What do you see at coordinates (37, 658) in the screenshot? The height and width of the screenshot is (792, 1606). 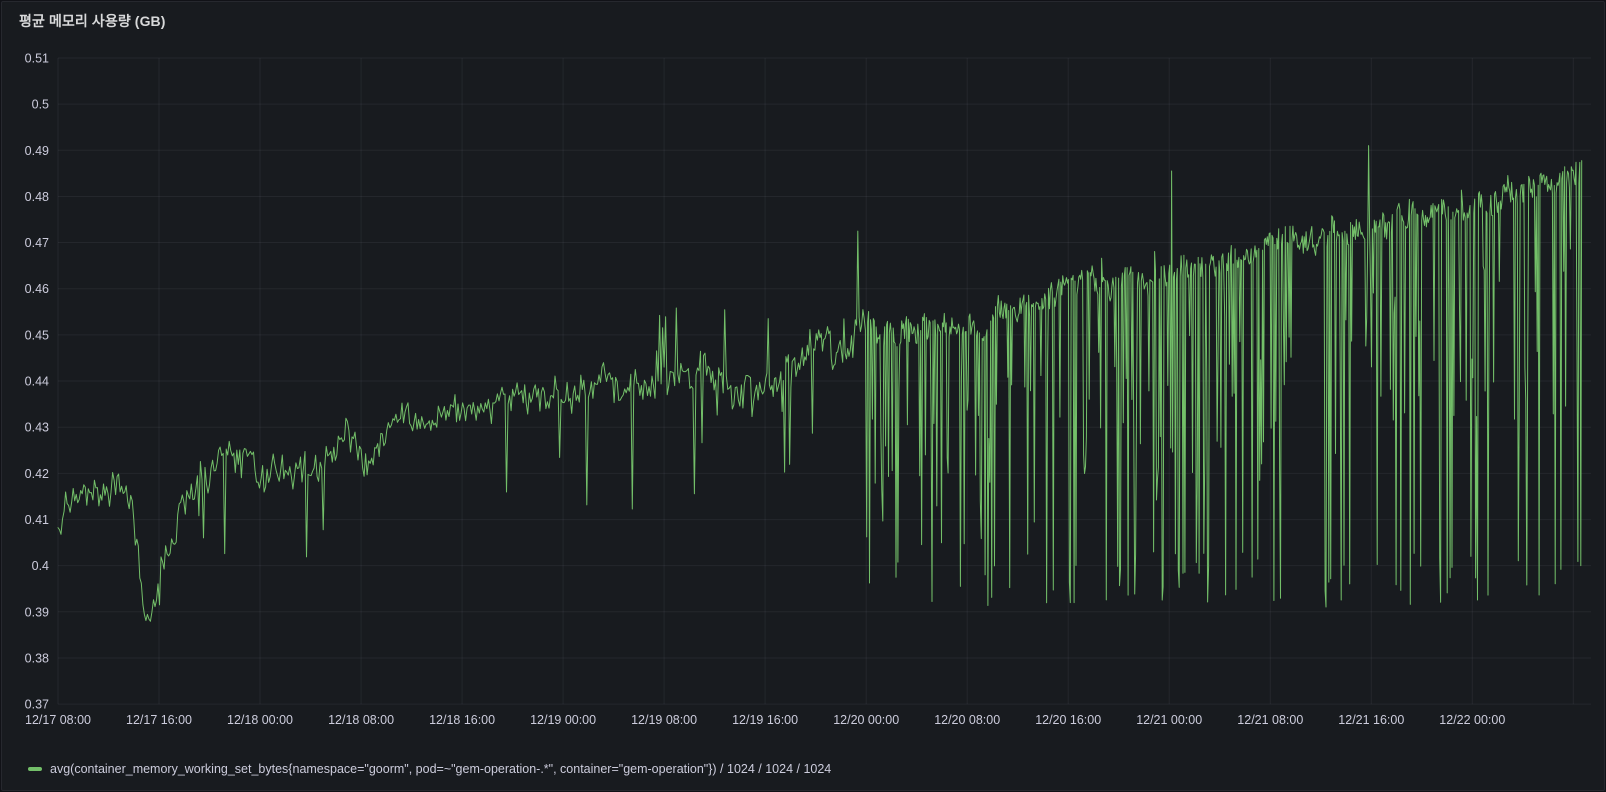 I see `y-axis-tick-label: 0.38` at bounding box center [37, 658].